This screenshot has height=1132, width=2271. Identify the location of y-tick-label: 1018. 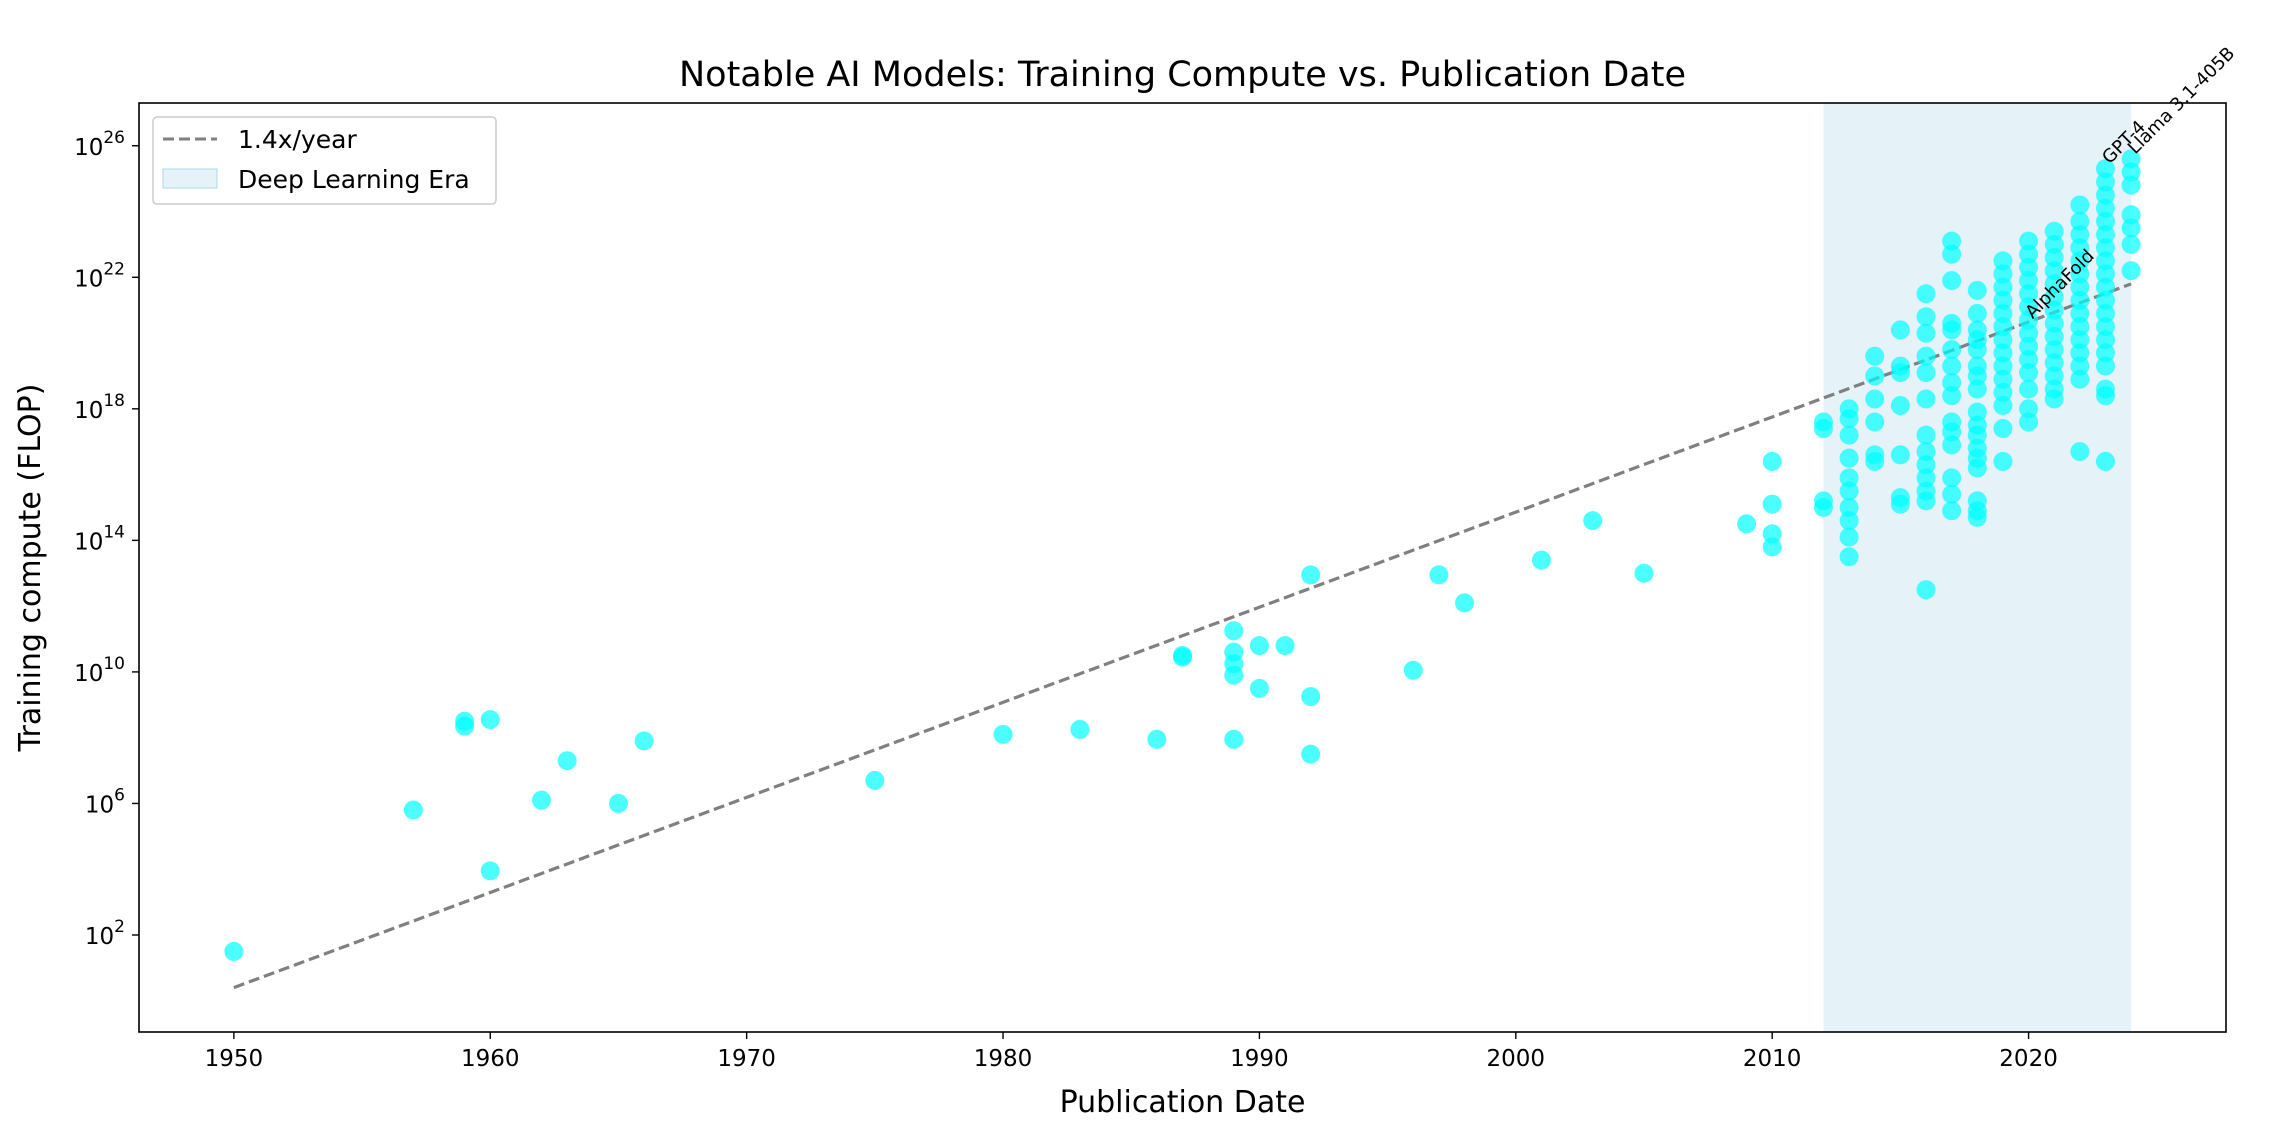
(99, 407).